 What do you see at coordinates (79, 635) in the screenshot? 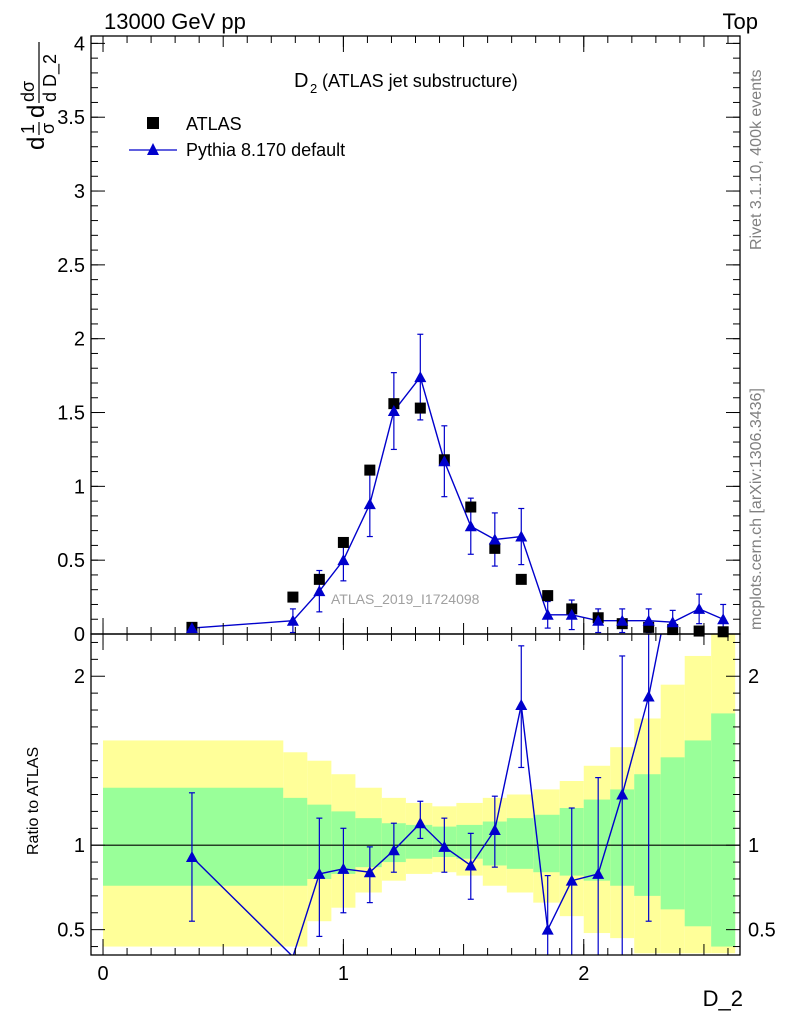
I see `y-tick-label: 0` at bounding box center [79, 635].